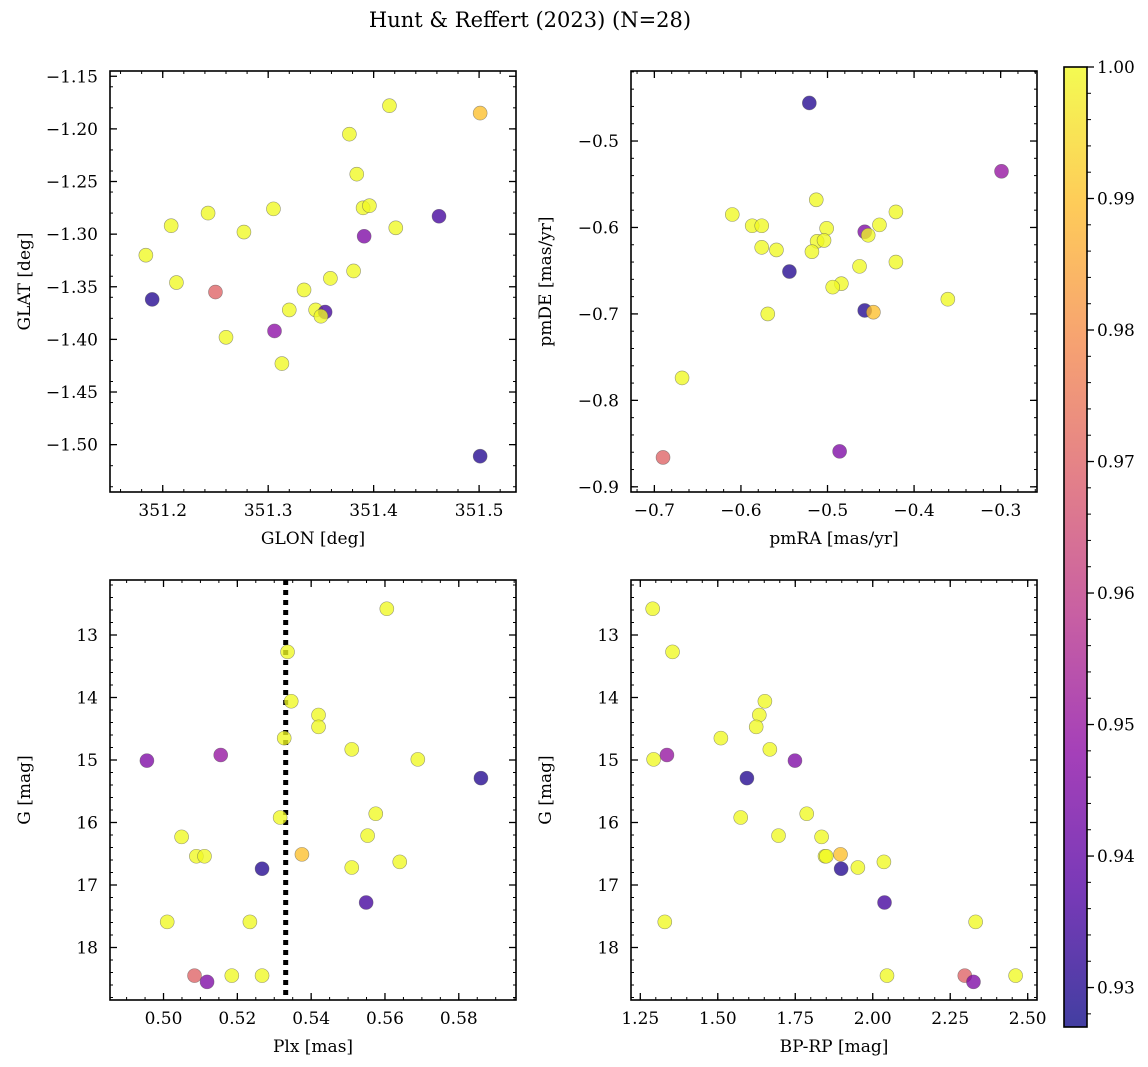 Image resolution: width=1148 pixels, height=1067 pixels. I want to click on y-axis-label: pmDE [mas/yr], so click(546, 281).